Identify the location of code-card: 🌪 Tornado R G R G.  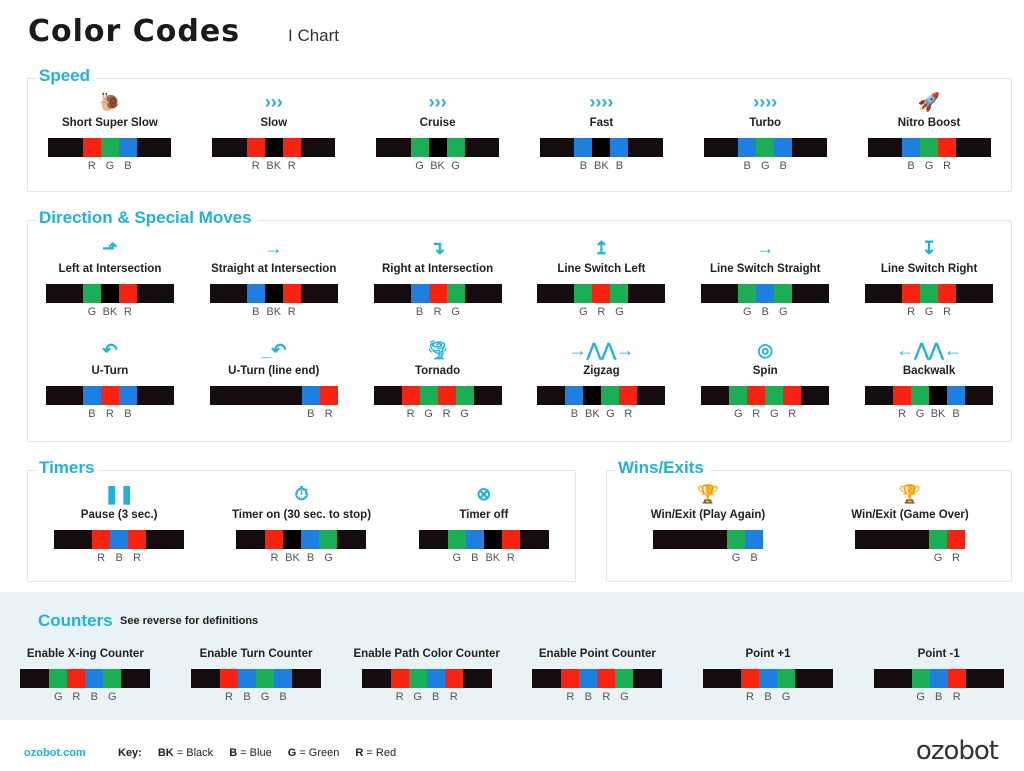
(438, 379).